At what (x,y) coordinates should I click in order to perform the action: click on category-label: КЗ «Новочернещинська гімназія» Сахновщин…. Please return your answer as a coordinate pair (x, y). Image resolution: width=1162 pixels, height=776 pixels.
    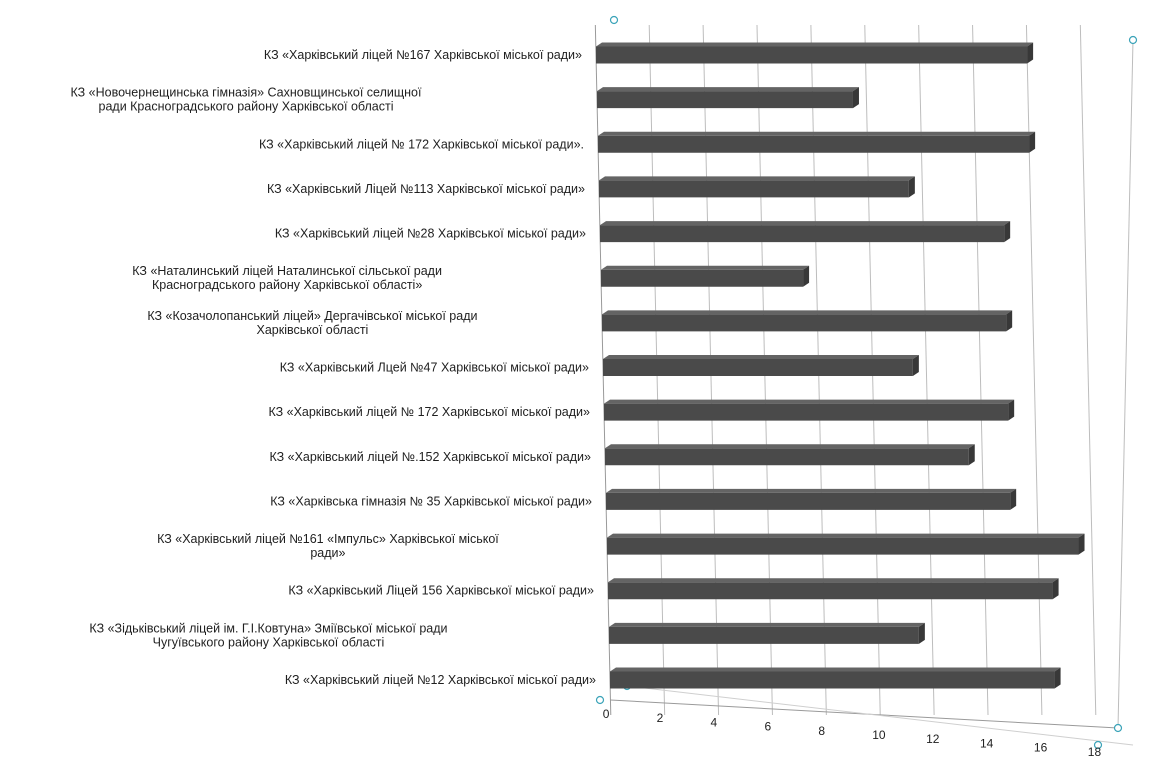
    Looking at the image, I should click on (246, 100).